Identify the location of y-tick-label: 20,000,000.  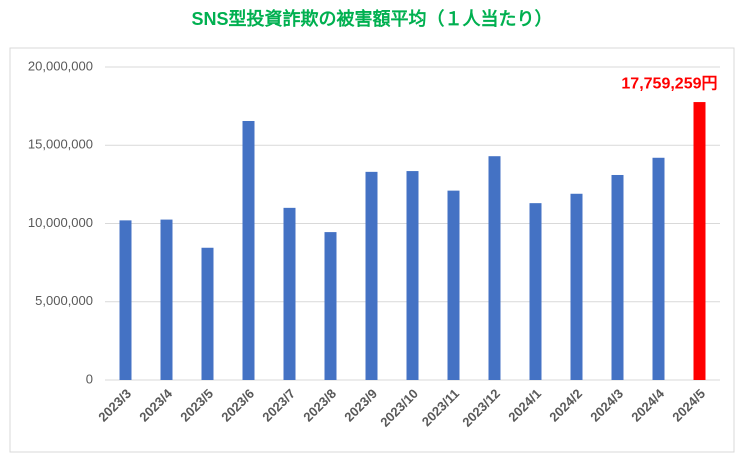
(60, 65).